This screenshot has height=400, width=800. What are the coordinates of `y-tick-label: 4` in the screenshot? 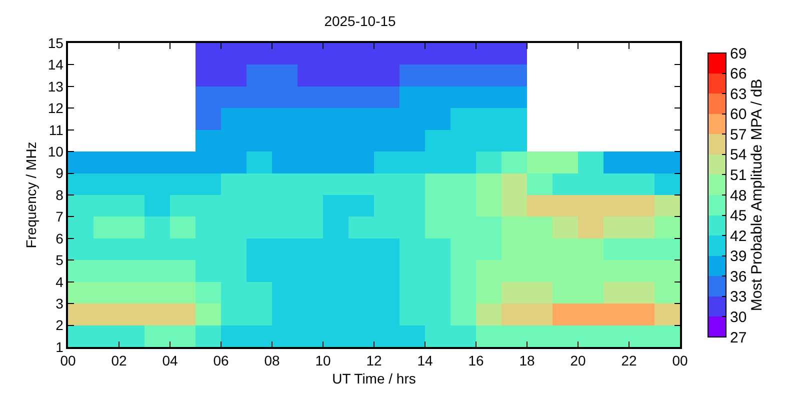 It's located at (60, 282).